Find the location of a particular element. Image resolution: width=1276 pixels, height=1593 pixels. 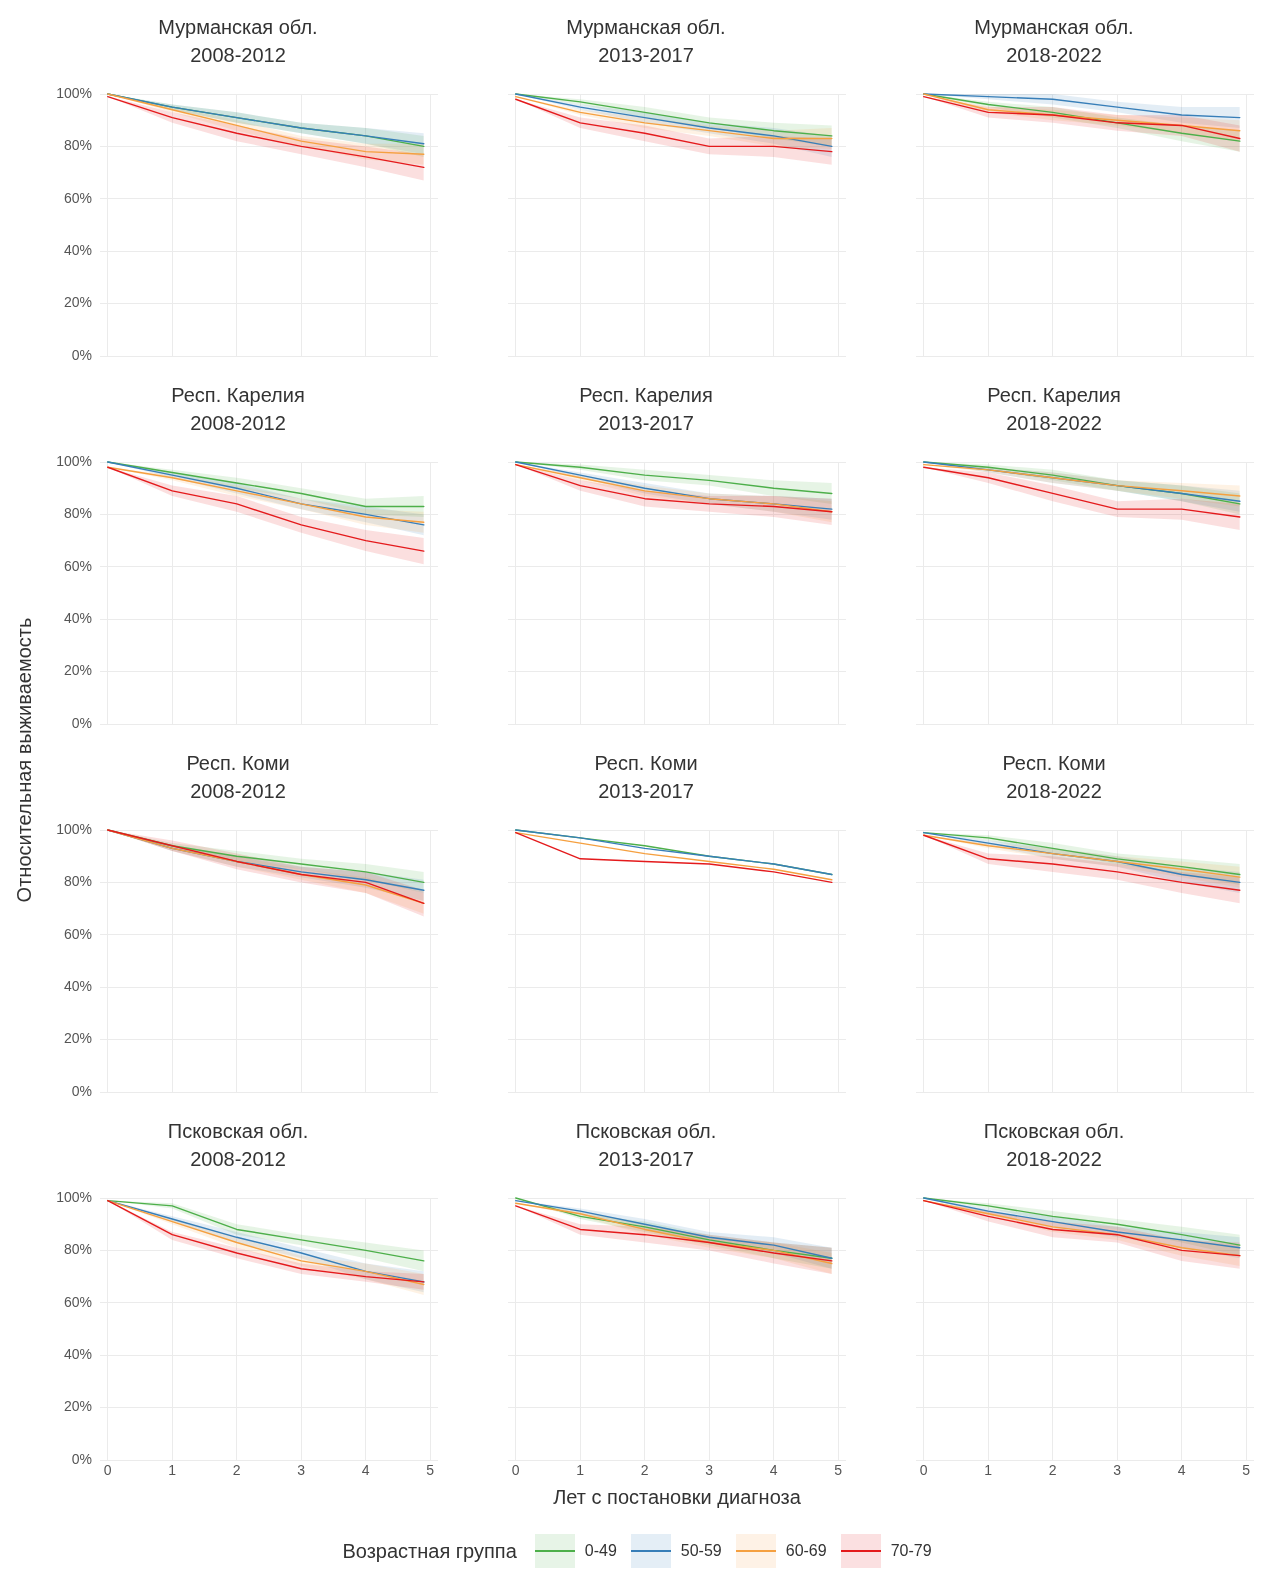

x-axis-title: Лет с постановки диагноза is located at coordinates (677, 1496).